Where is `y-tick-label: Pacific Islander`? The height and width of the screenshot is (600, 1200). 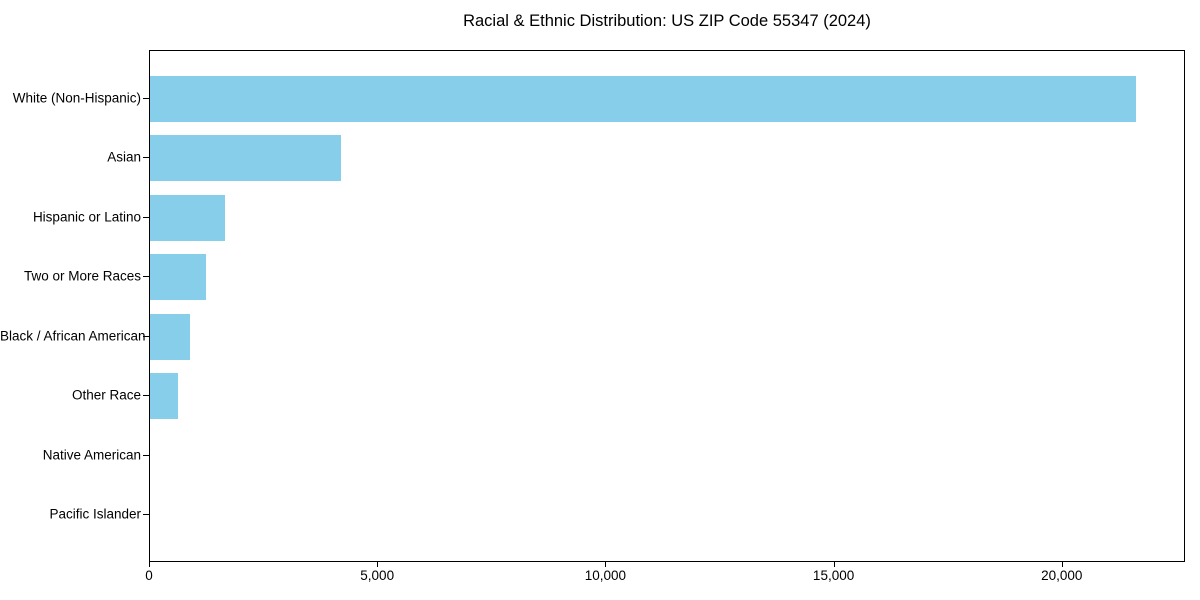
y-tick-label: Pacific Islander is located at coordinates (95, 514).